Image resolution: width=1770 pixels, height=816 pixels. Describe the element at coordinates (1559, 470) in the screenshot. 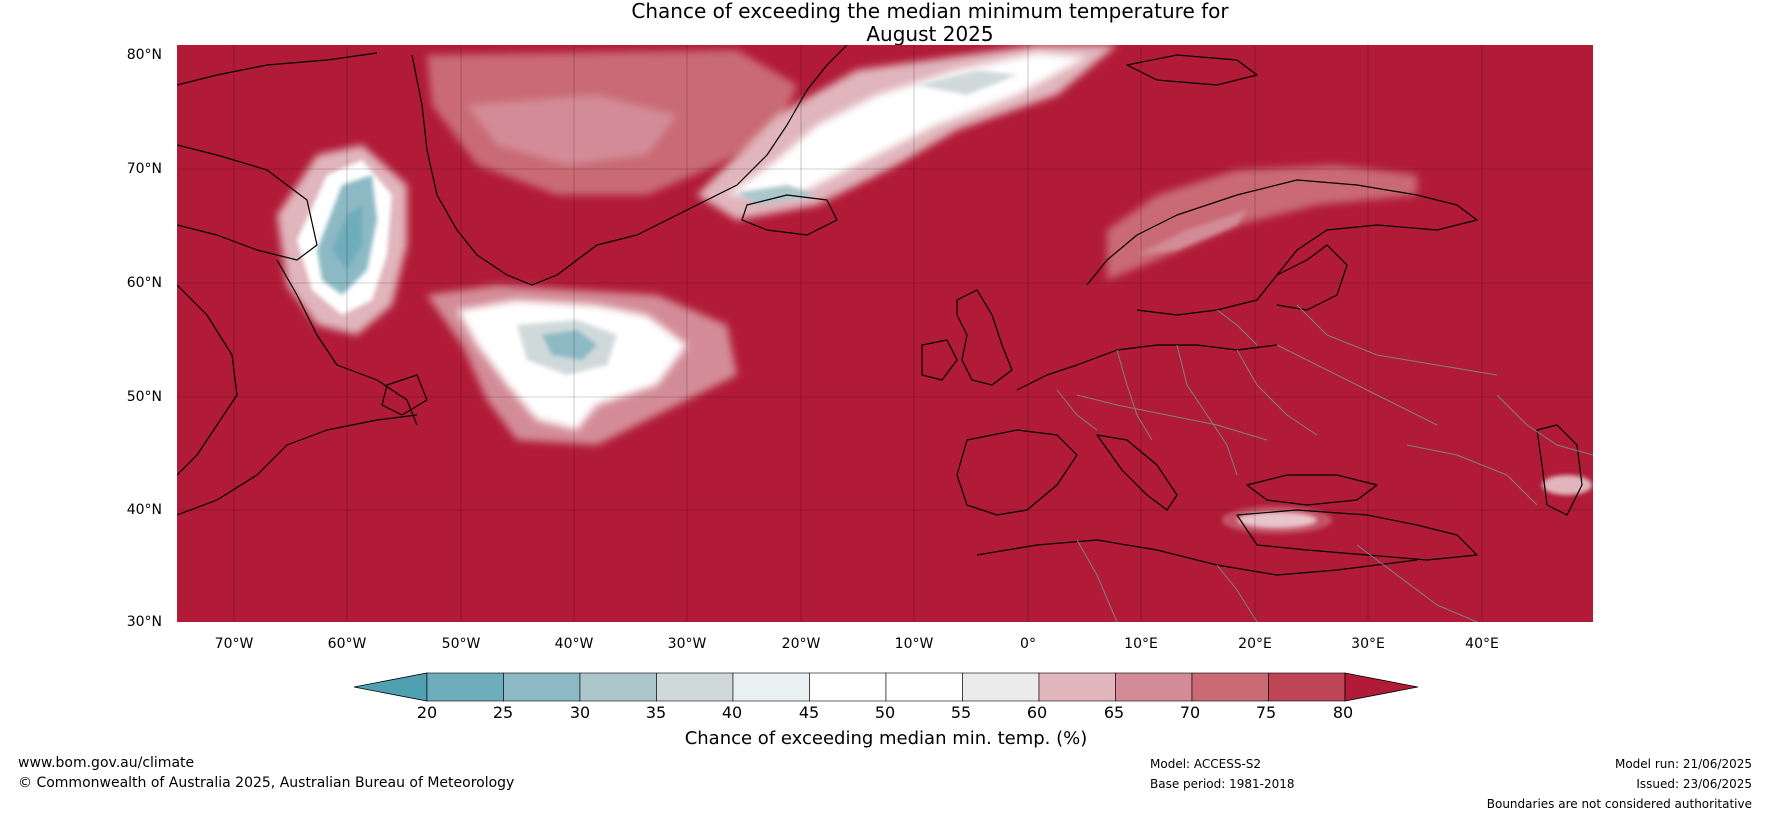

I see `coast-caspian` at that location.